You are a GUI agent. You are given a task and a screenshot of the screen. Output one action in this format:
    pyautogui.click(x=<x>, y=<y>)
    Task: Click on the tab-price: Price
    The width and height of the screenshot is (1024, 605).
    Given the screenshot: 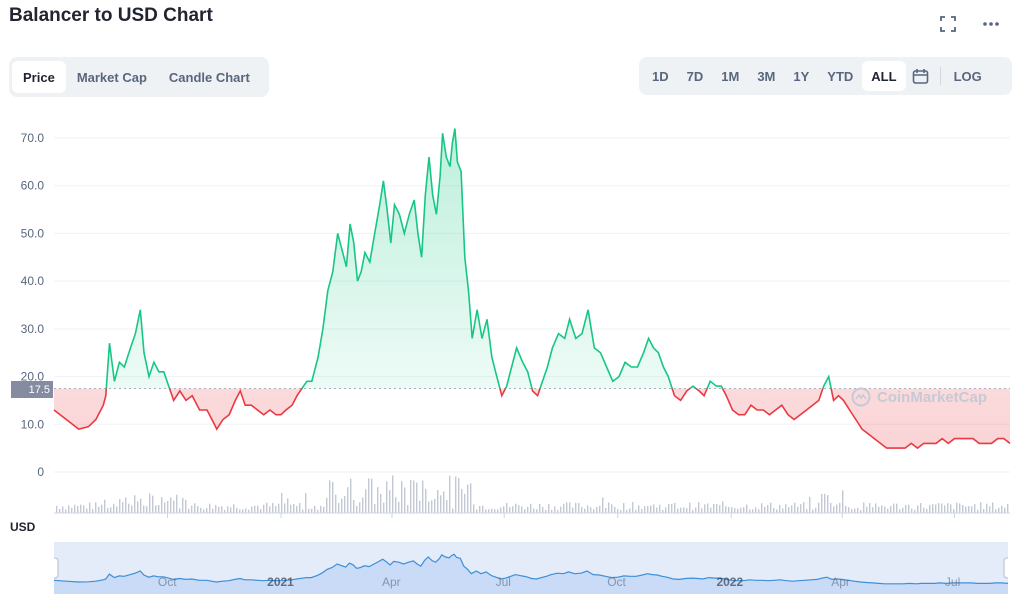 What is the action you would take?
    pyautogui.click(x=39, y=77)
    